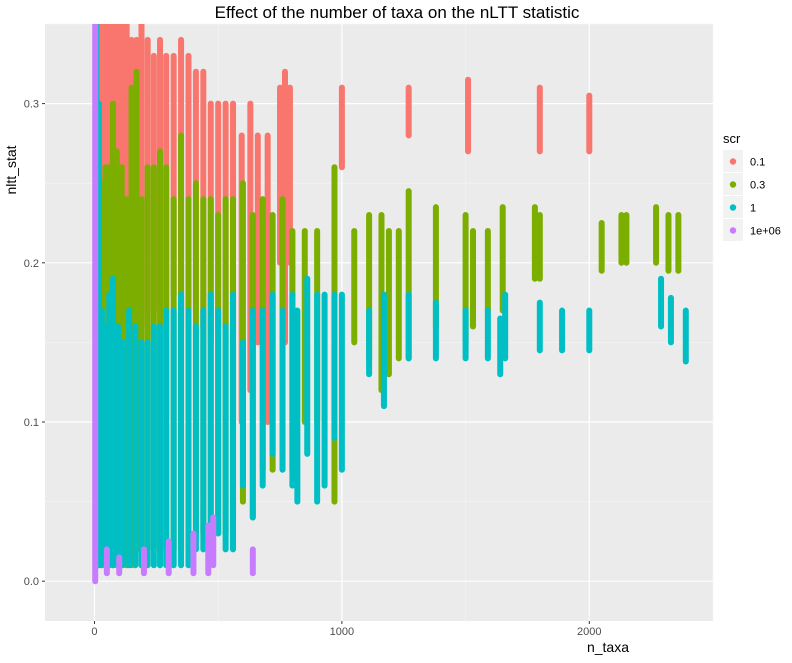 The width and height of the screenshot is (792, 663). What do you see at coordinates (757, 163) in the screenshot?
I see `legend-label-0.1: 0.1` at bounding box center [757, 163].